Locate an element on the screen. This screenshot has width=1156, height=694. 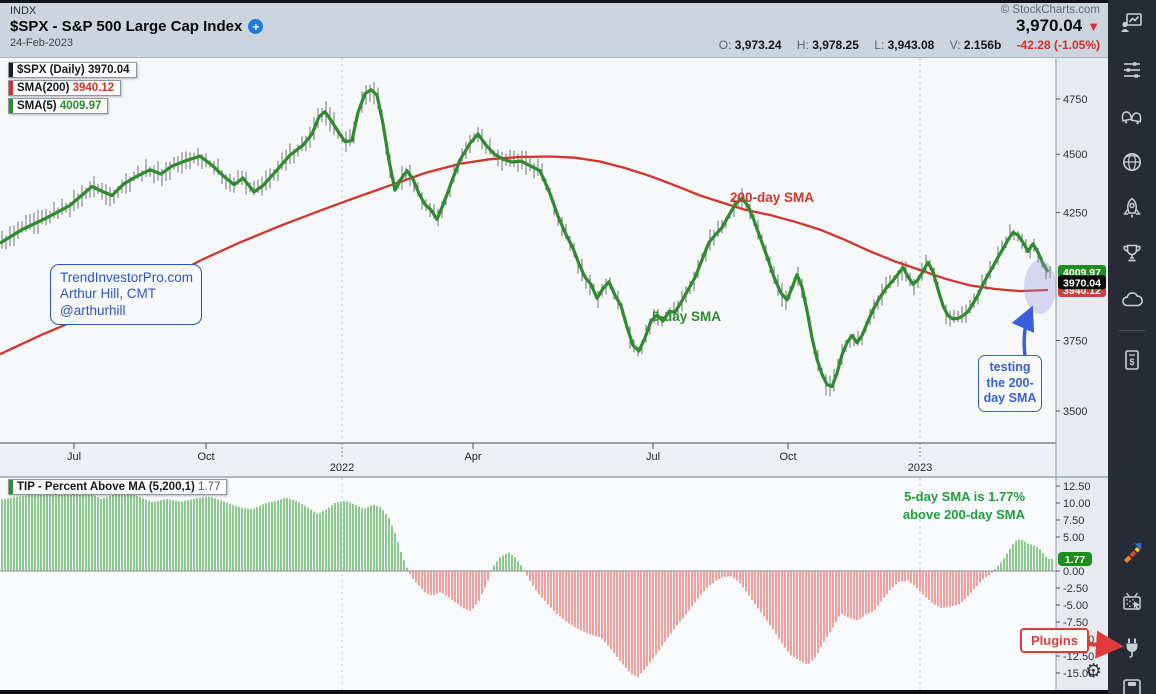
plugins-annotation: Plugins is located at coordinates (1054, 640).